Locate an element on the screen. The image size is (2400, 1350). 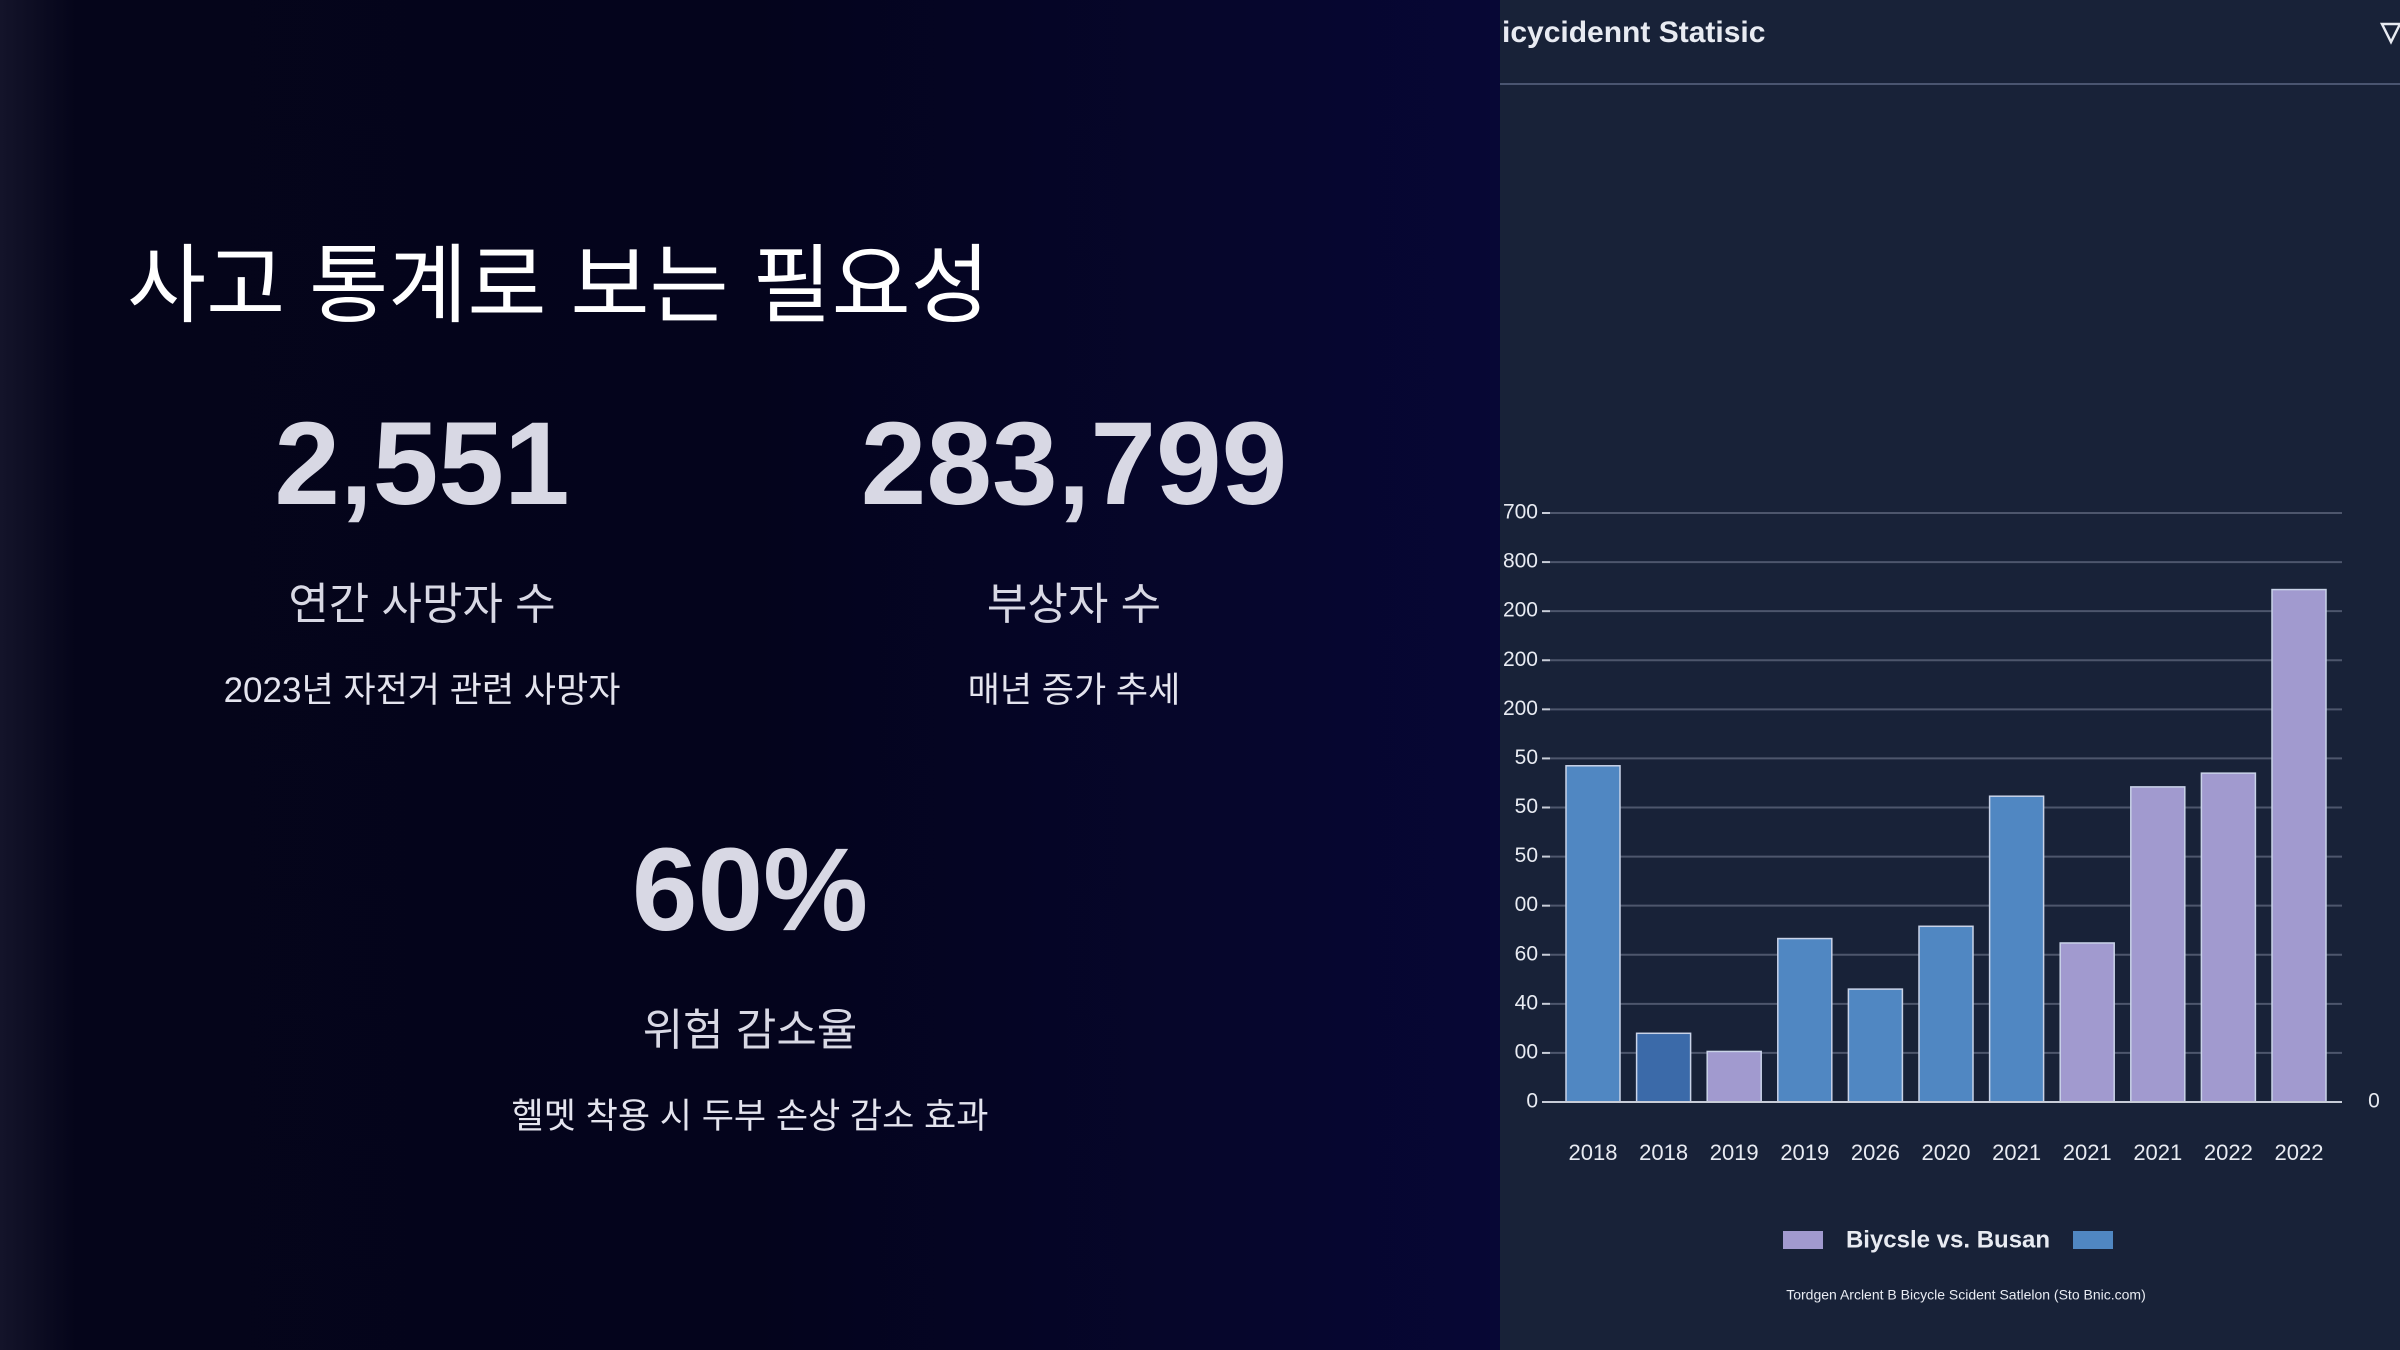
y-tick-label: 60 is located at coordinates (1526, 953).